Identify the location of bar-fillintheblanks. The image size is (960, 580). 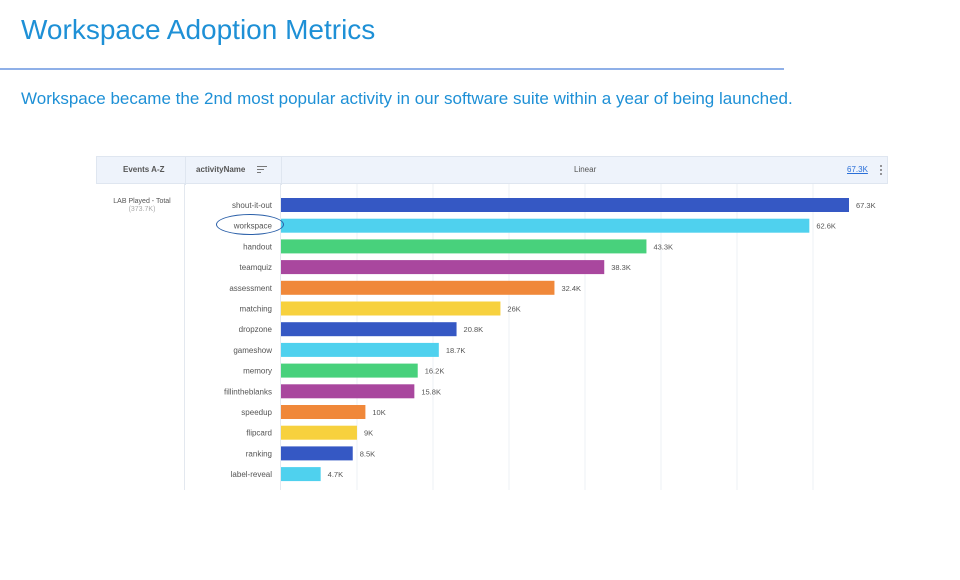
(348, 391).